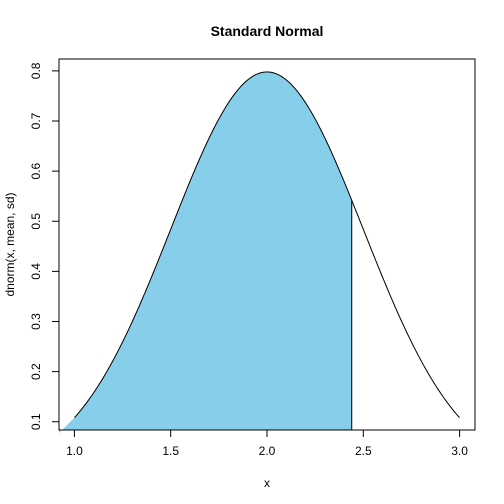 Image resolution: width=504 pixels, height=504 pixels. What do you see at coordinates (10, 244) in the screenshot?
I see `y-axis-label: dnorm(x, mean, sd)` at bounding box center [10, 244].